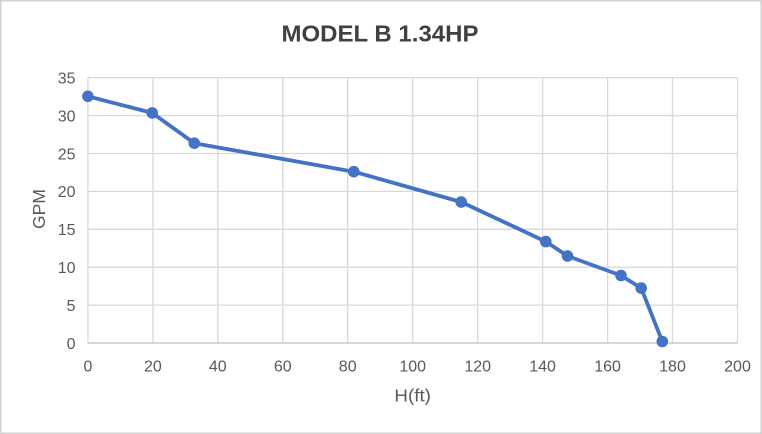 The height and width of the screenshot is (434, 762). What do you see at coordinates (218, 366) in the screenshot?
I see `svg-text: 40` at bounding box center [218, 366].